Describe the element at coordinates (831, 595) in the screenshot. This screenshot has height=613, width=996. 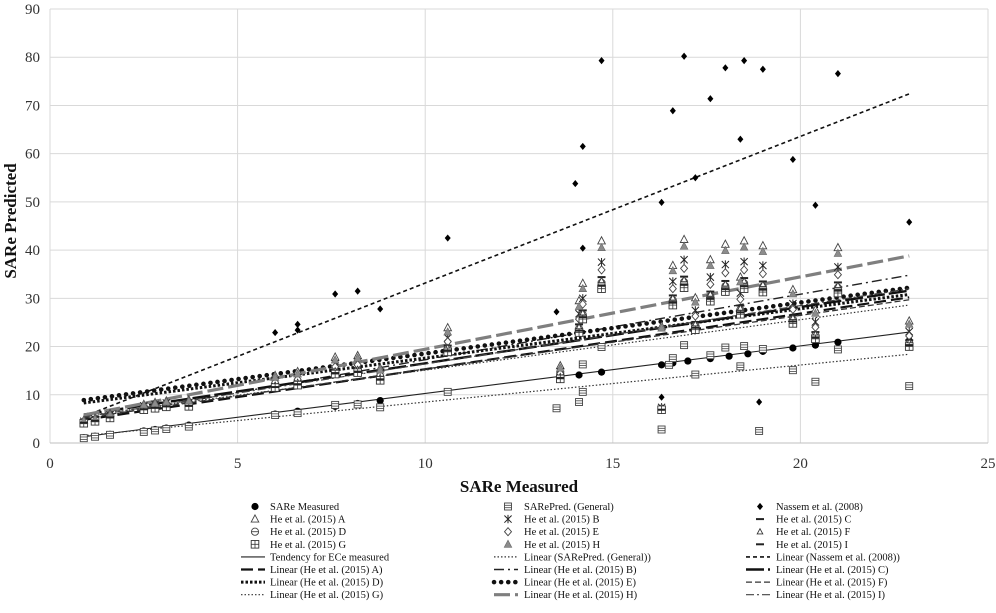
I see `legend-label: Linear (He et al. (2015) I)` at that location.